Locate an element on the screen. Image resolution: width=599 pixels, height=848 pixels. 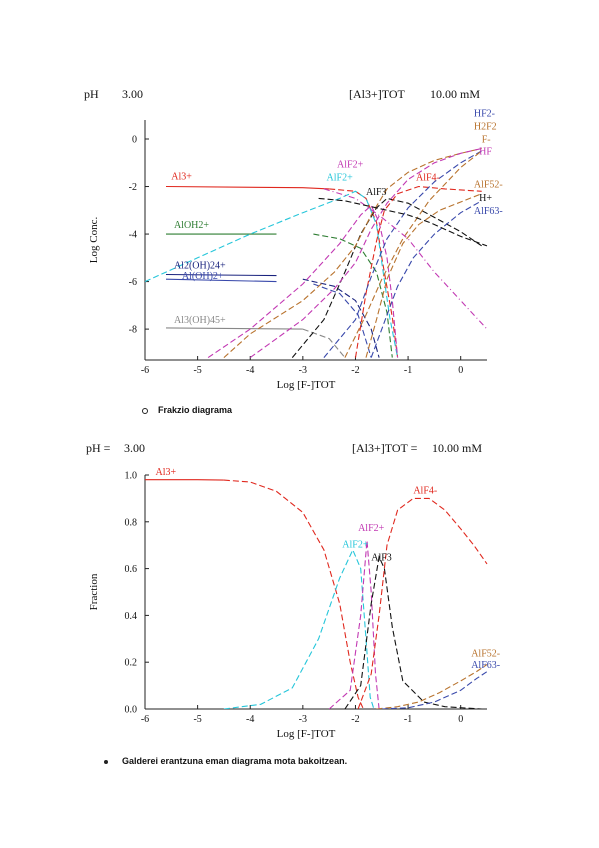
chart1-series-h2f2 is located at coordinates (413, 254).